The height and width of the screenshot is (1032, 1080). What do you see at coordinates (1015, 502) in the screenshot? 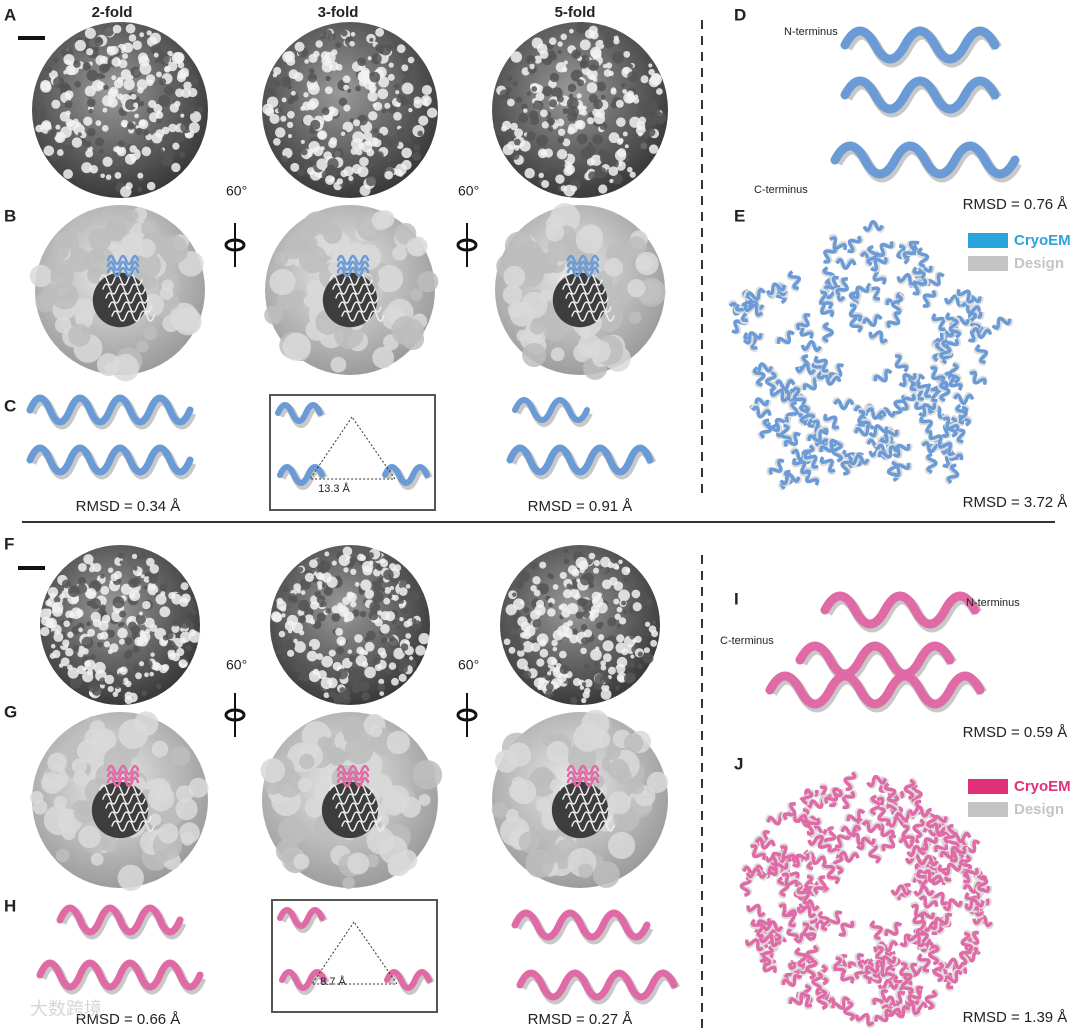
I see `rmsd: RMSD = 3.72 Å` at bounding box center [1015, 502].